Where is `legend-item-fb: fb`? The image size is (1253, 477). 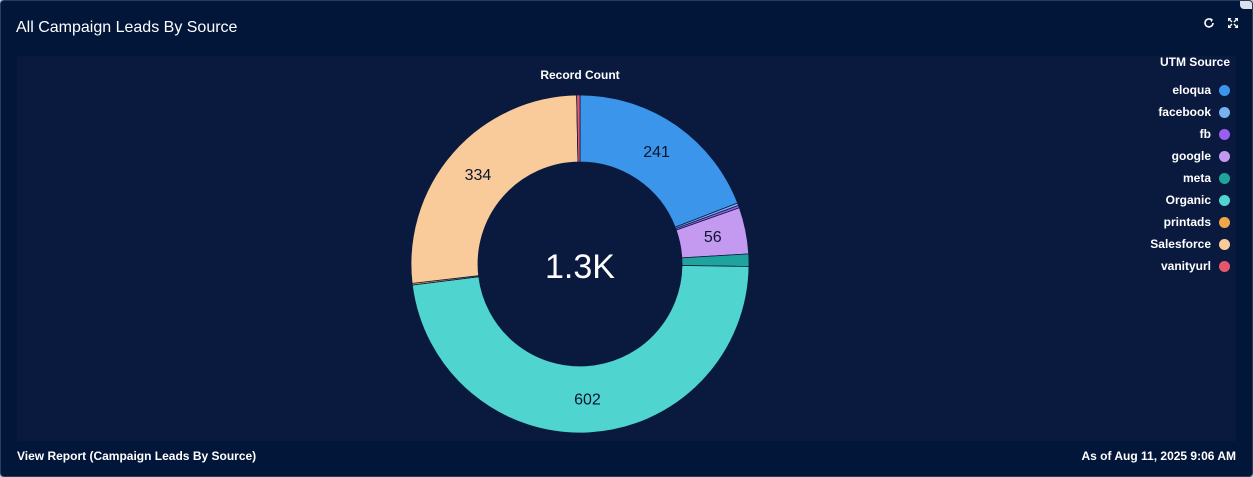 legend-item-fb: fb is located at coordinates (1175, 134).